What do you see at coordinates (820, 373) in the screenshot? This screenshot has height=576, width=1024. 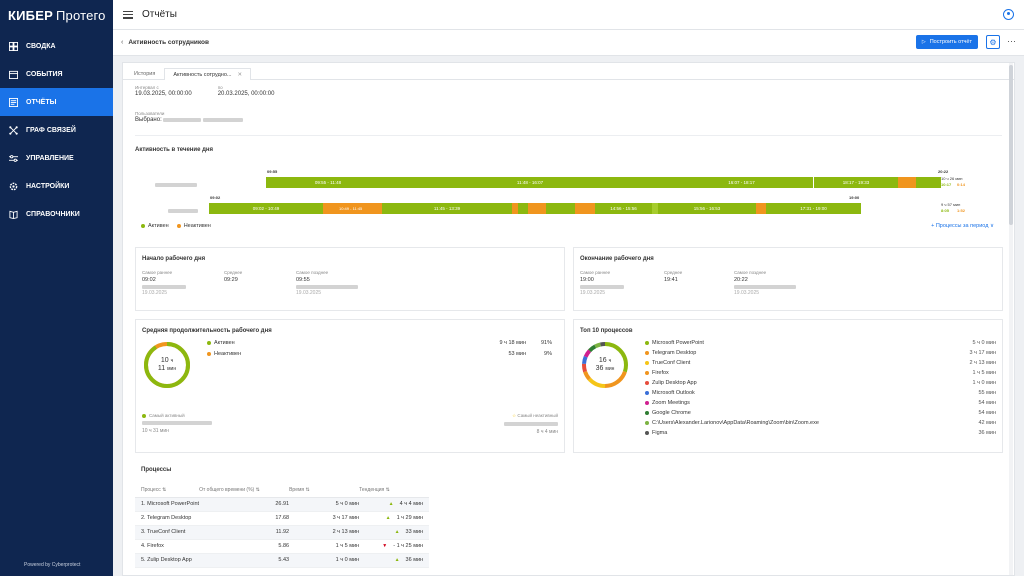 I see `top10-item: Firefox 1 ч 5 мин` at bounding box center [820, 373].